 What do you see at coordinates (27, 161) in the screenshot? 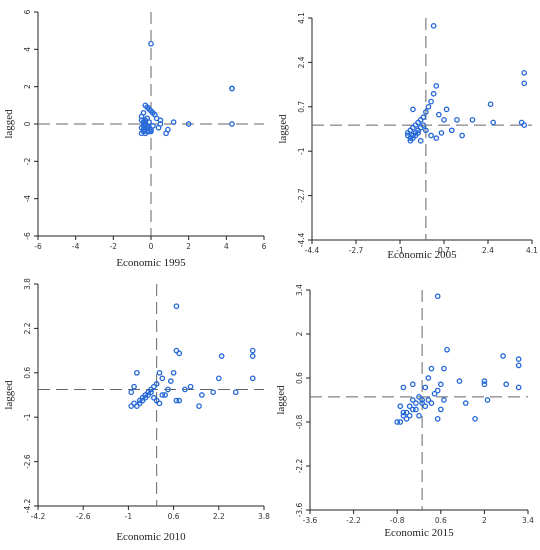
I see `y-tick-label: -2` at bounding box center [27, 161].